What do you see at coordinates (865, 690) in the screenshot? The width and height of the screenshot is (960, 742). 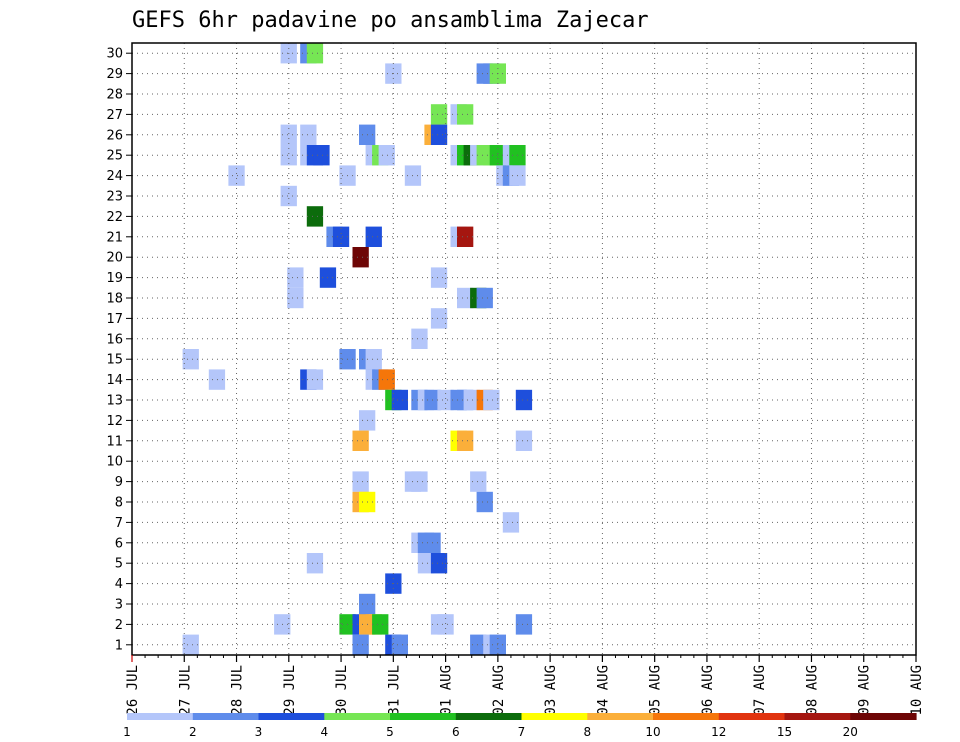 I see `x-tick-label-14: 09 AUG` at bounding box center [865, 690].